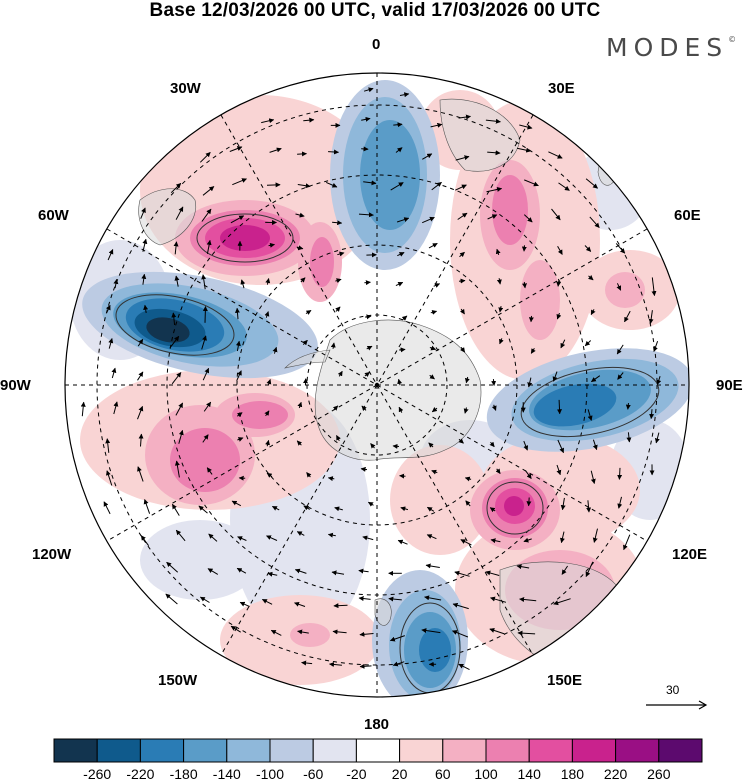 The image size is (750, 783). Describe the element at coordinates (659, 774) in the screenshot. I see `colorbar-tick-label: 260` at that location.